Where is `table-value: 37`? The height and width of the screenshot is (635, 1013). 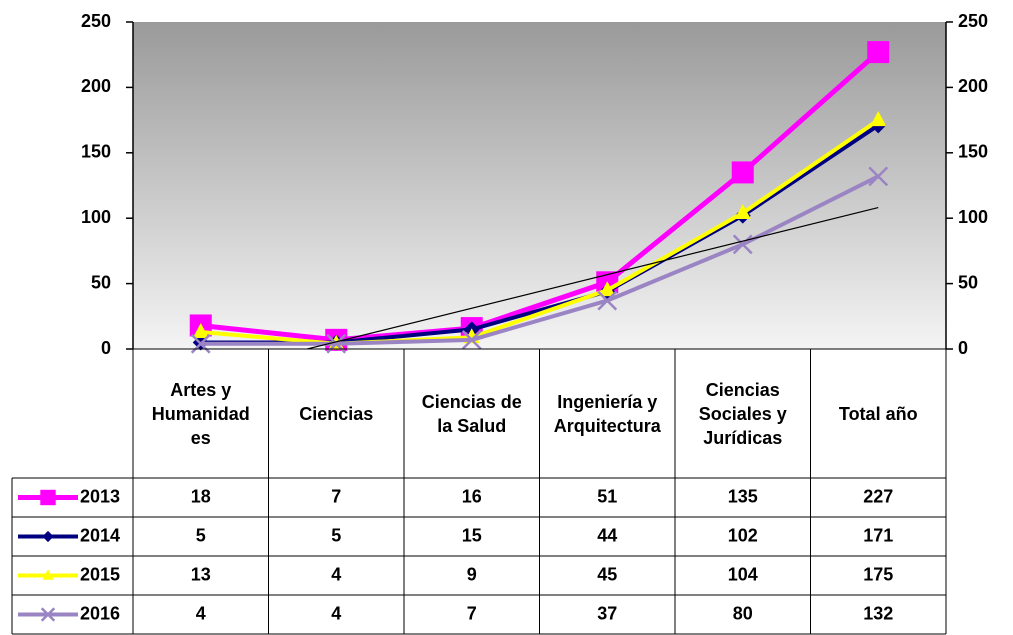 table-value: 37 is located at coordinates (607, 613).